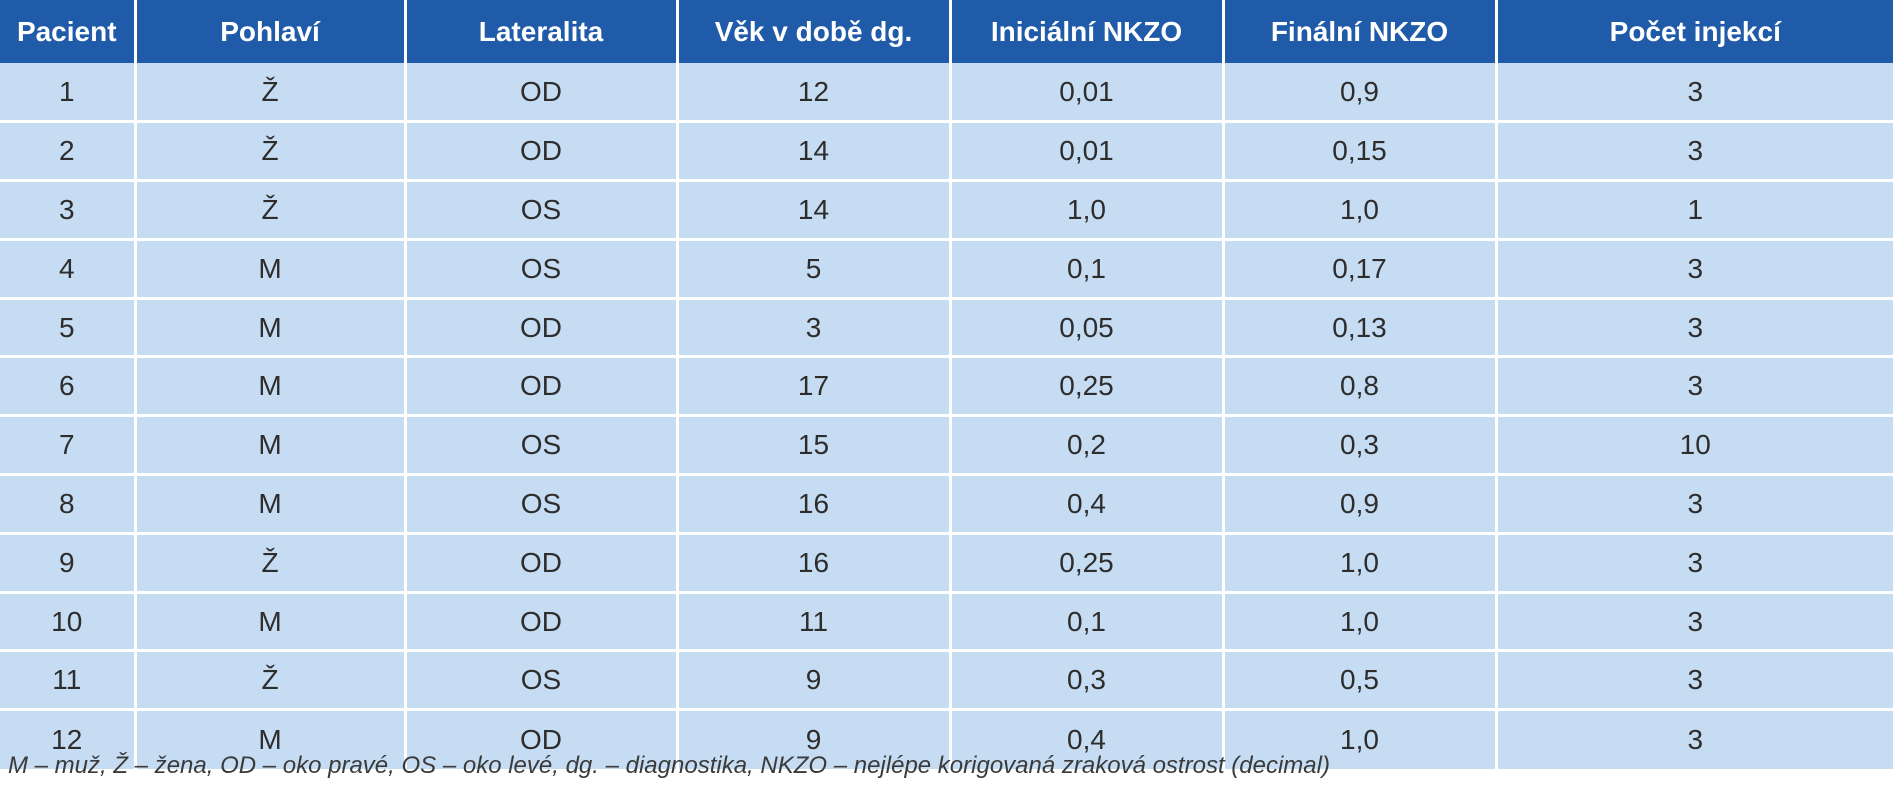 The width and height of the screenshot is (1893, 800). Describe the element at coordinates (542, 31) in the screenshot. I see `header-lateralita: Lateralita` at that location.